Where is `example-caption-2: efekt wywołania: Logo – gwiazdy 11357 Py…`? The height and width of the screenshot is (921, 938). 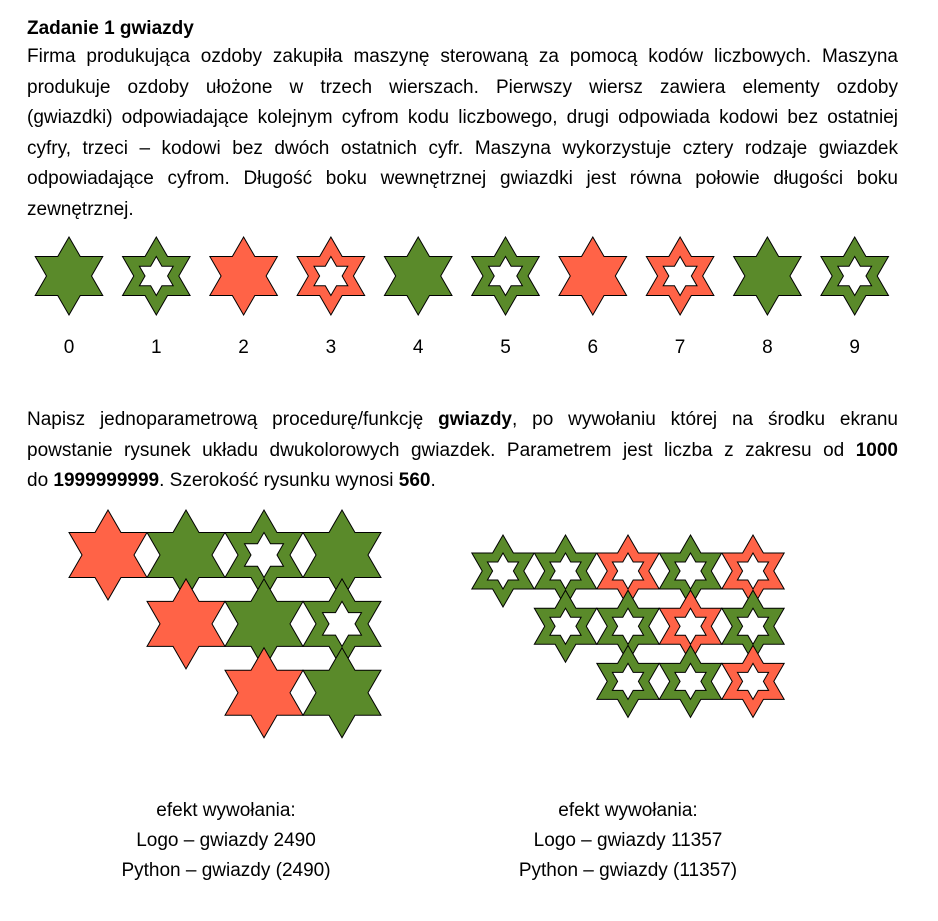
example-caption-2: efekt wywołania: Logo – gwiazdy 11357 Py… is located at coordinates (628, 841).